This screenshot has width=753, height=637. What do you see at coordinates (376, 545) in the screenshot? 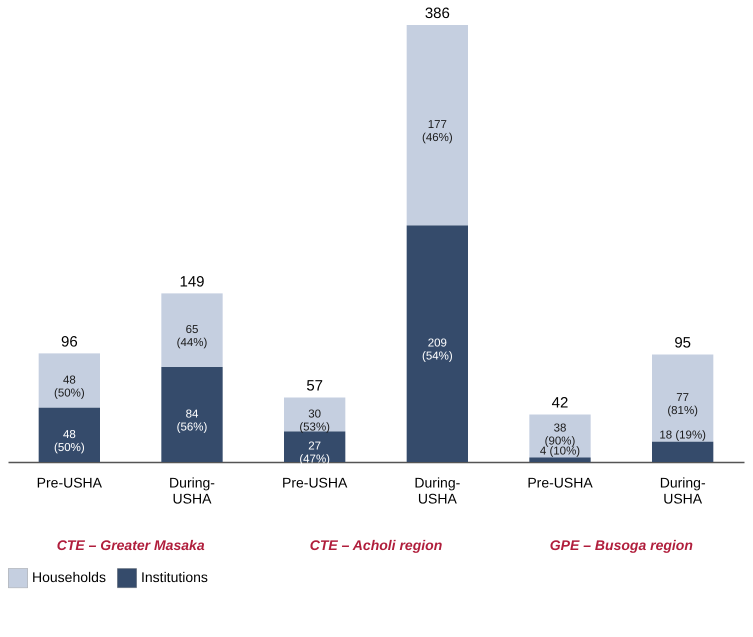
I see `text: CTE – Acholi region` at bounding box center [376, 545].